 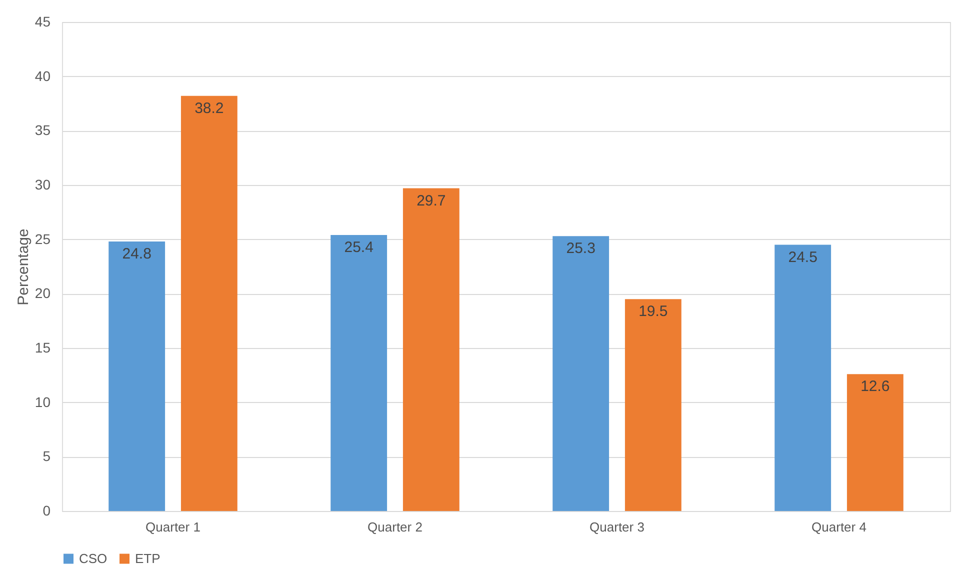 What do you see at coordinates (42, 184) in the screenshot?
I see `y-tick-label: 30` at bounding box center [42, 184].